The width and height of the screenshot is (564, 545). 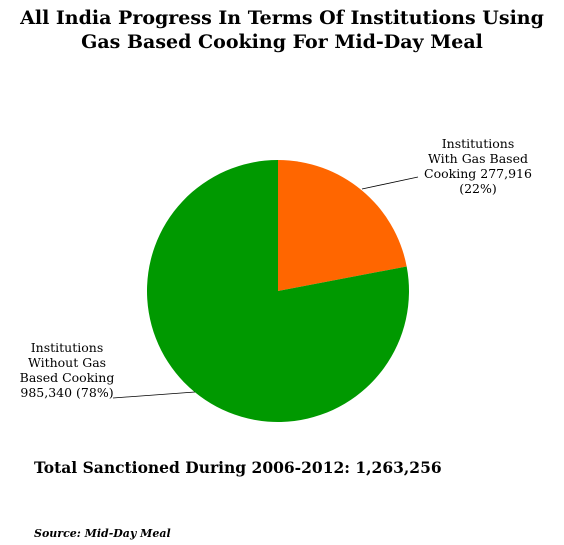 What do you see at coordinates (478, 173) in the screenshot?
I see `slice-label-0-line-2: Cooking 277,916` at bounding box center [478, 173].